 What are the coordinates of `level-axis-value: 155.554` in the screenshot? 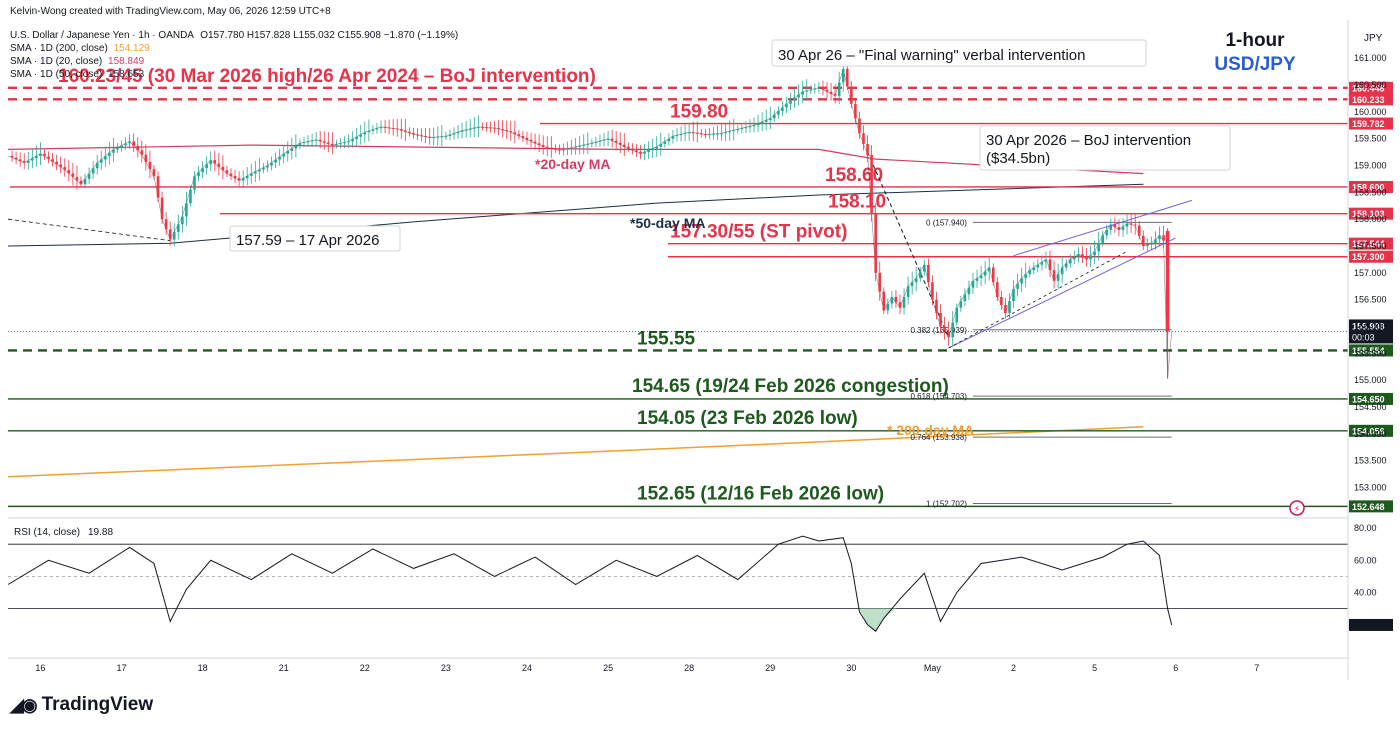 It's located at (1368, 351).